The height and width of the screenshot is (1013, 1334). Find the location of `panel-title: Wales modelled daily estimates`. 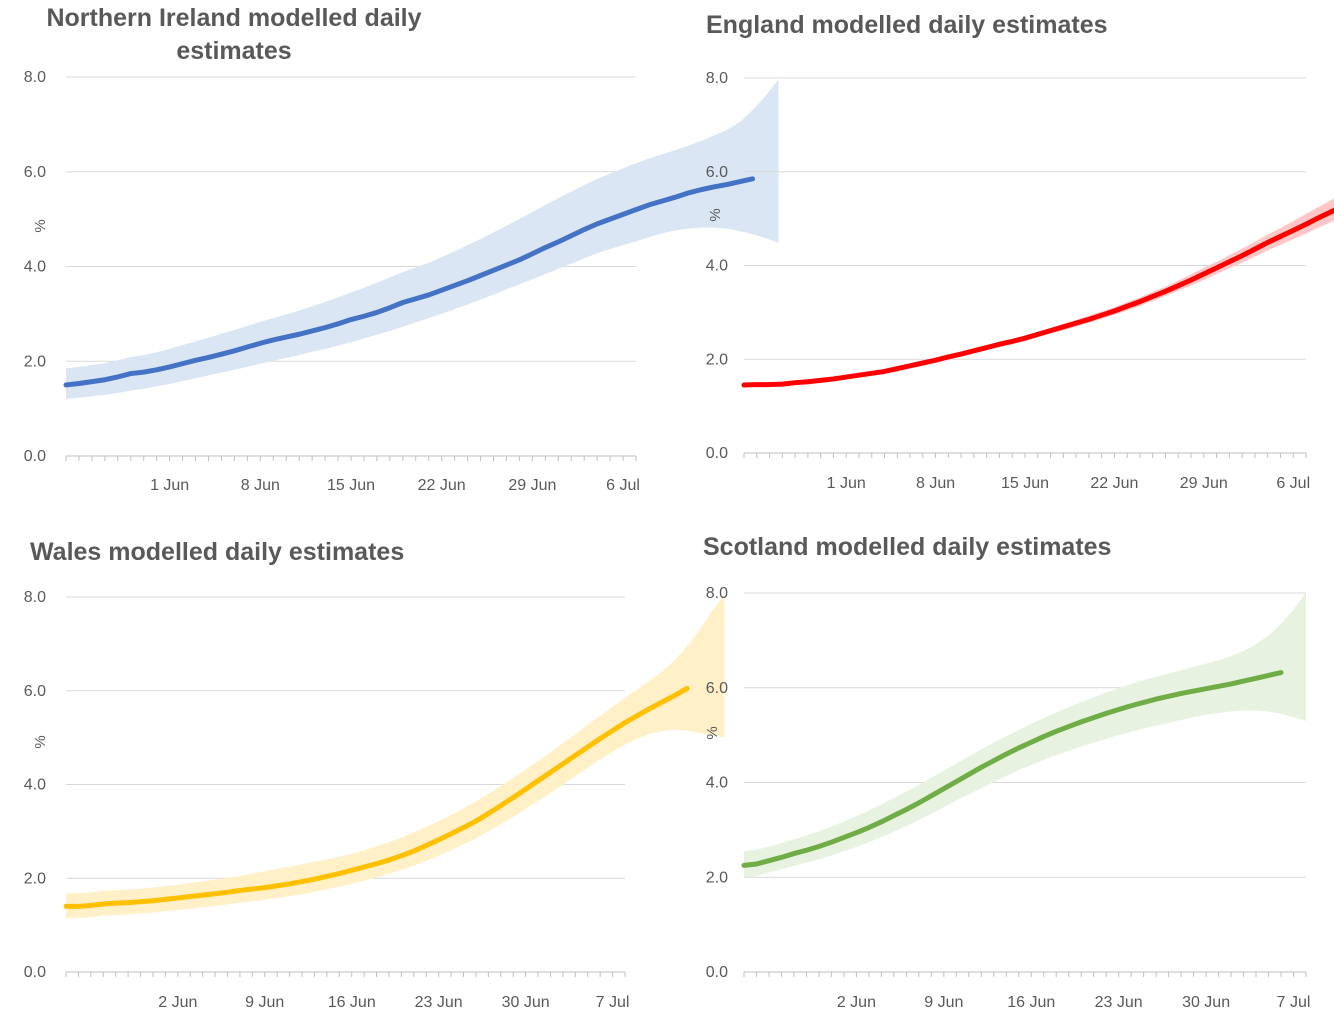

panel-title: Wales modelled daily estimates is located at coordinates (217, 552).